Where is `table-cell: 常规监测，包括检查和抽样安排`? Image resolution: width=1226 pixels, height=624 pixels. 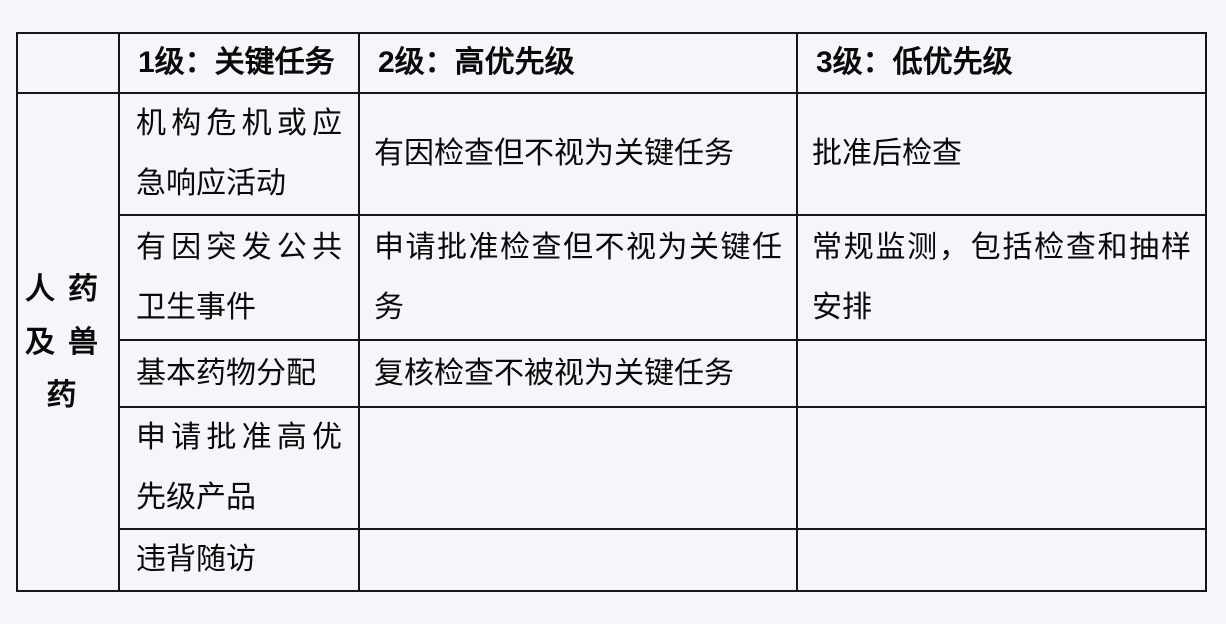 table-cell: 常规监测，包括检查和抽样安排 is located at coordinates (1001, 277).